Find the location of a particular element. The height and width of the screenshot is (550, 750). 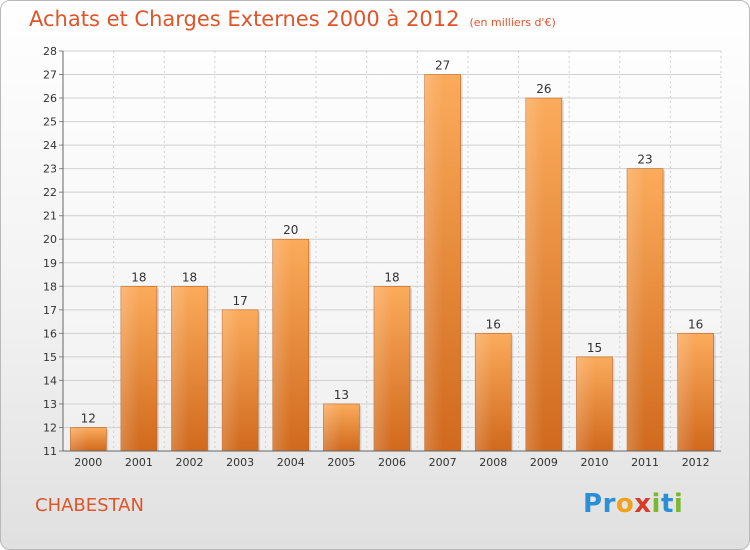

data-label: 12 is located at coordinates (88, 418).